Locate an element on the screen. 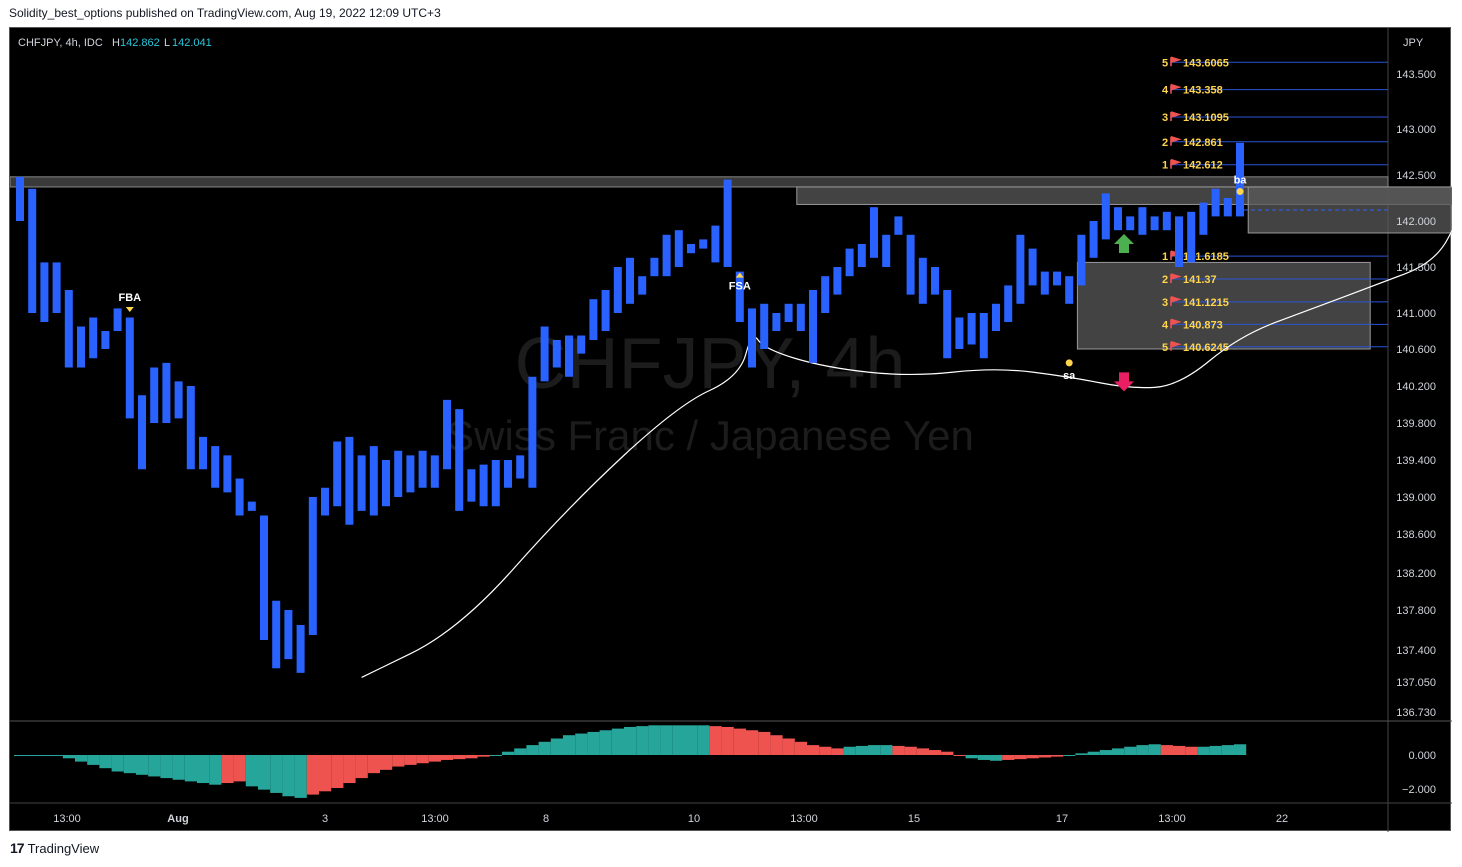  level-value-below-2: 141.1215 is located at coordinates (1206, 303).